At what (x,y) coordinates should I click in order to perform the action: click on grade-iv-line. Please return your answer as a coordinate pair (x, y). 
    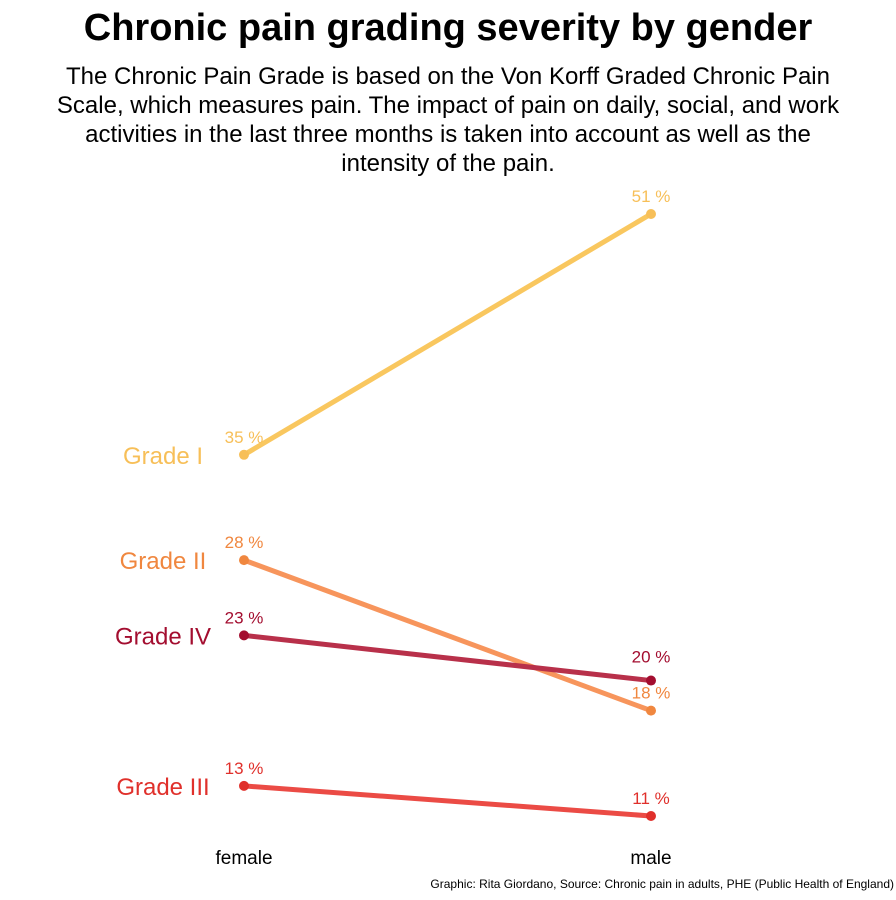
    Looking at the image, I should click on (447, 658).